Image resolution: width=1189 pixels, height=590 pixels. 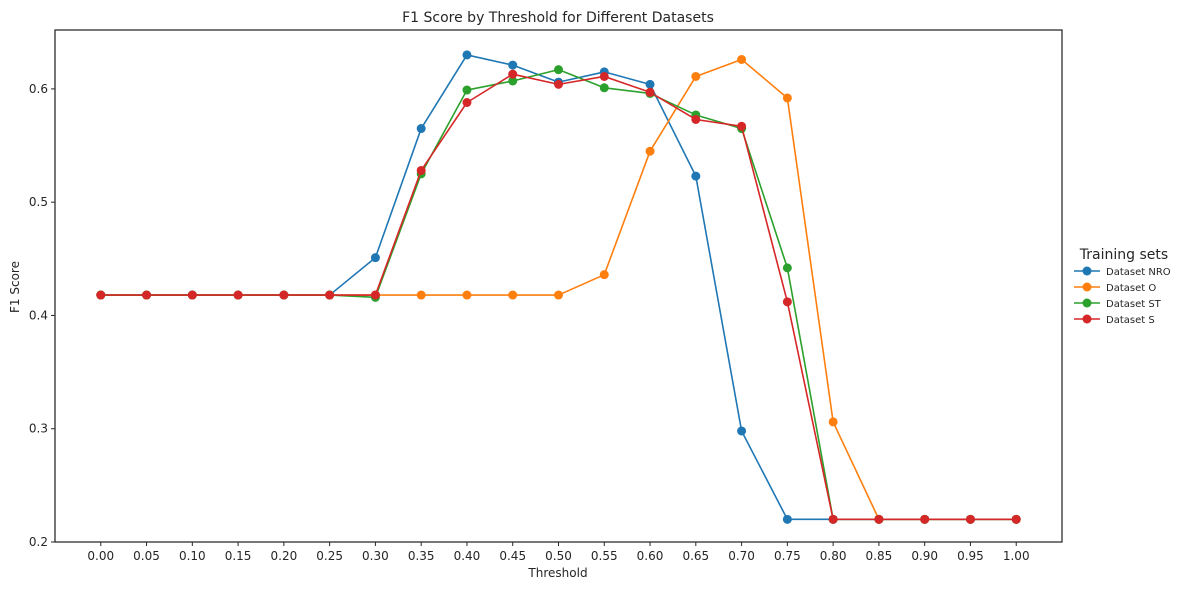 I want to click on legend-entry: Dataset S, so click(x=1114, y=320).